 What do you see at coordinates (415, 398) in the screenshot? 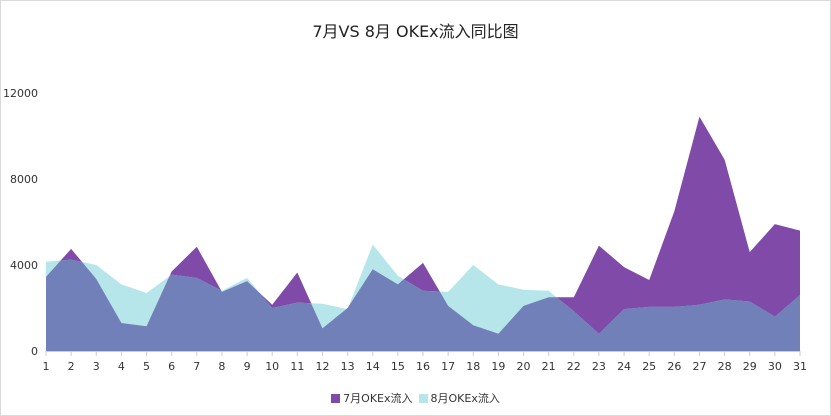
I see `legend: 7月OKEx流入 8月OKEx流入` at bounding box center [415, 398].